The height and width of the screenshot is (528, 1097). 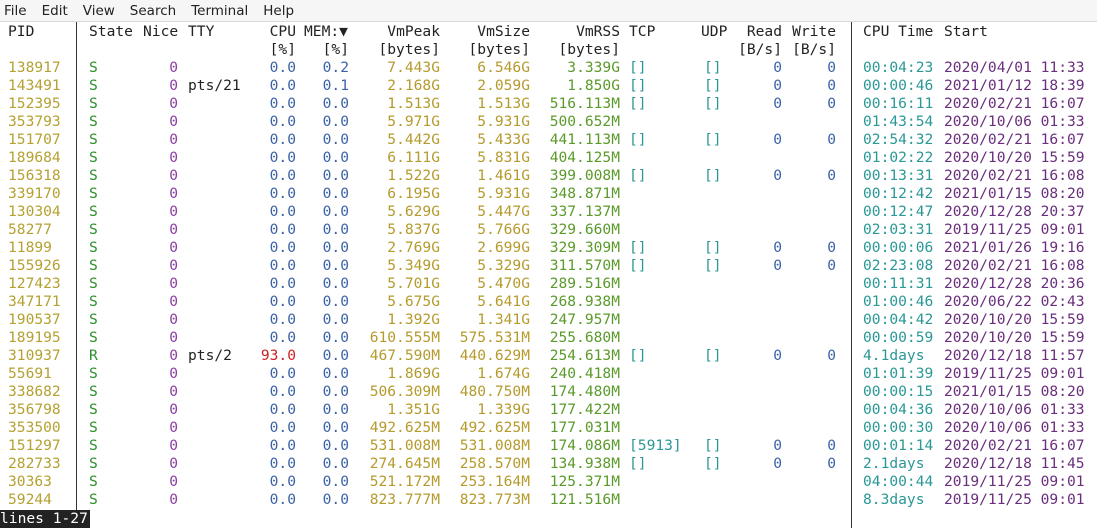 I want to click on menu-terminal: Terminal, so click(x=220, y=10).